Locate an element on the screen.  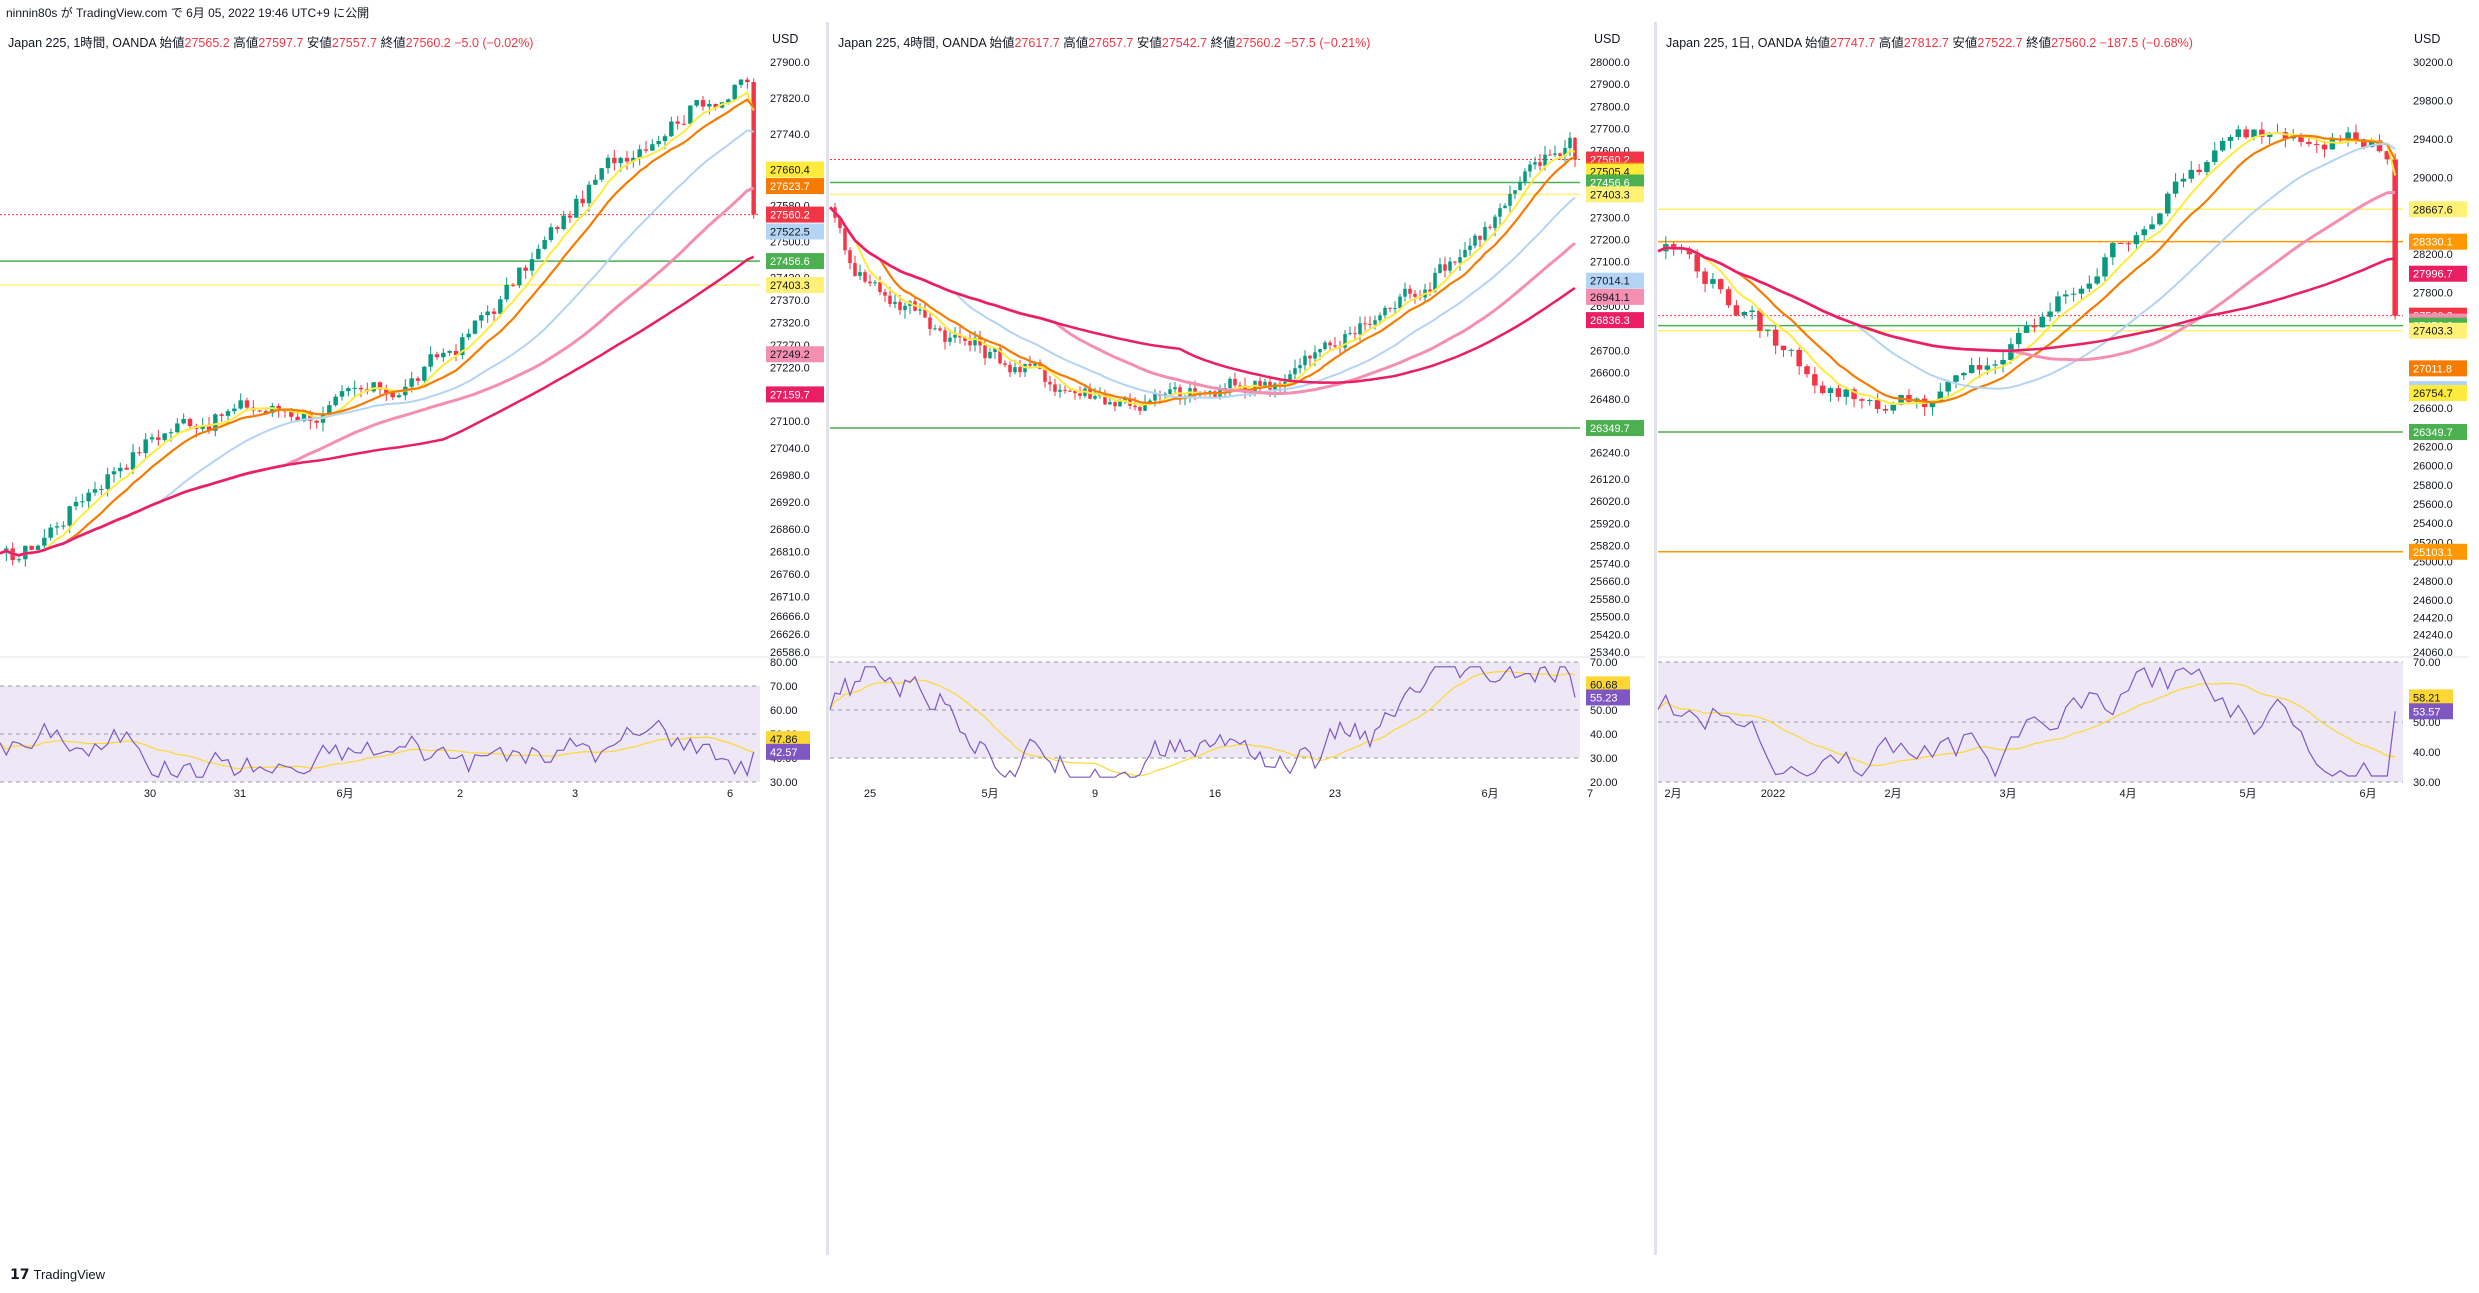
y-tick-label: 28200.0 is located at coordinates (2433, 255).